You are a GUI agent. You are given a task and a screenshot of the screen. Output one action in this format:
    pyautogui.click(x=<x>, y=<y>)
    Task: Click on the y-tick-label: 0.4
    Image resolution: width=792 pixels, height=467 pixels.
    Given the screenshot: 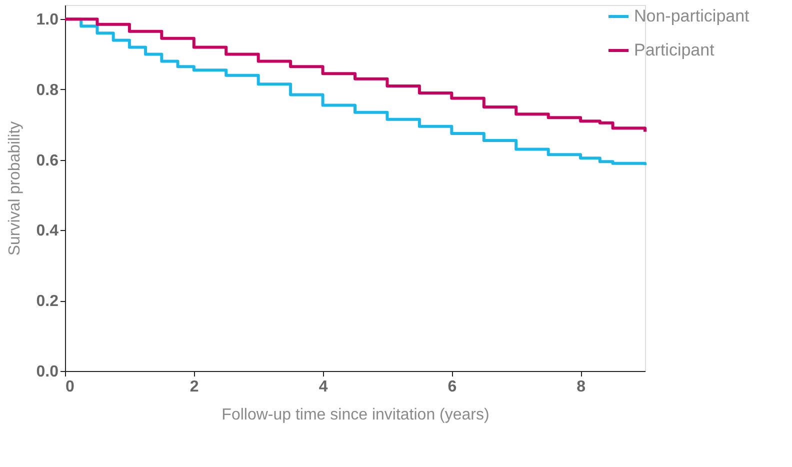 What is the action you would take?
    pyautogui.click(x=47, y=231)
    